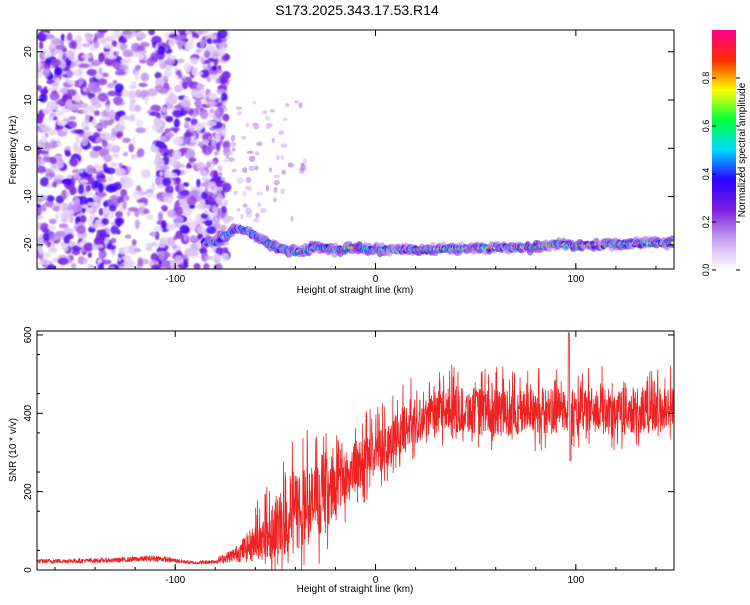 Image resolution: width=750 pixels, height=605 pixels. I want to click on spectrogram-ytick-label: -20, so click(28, 244).